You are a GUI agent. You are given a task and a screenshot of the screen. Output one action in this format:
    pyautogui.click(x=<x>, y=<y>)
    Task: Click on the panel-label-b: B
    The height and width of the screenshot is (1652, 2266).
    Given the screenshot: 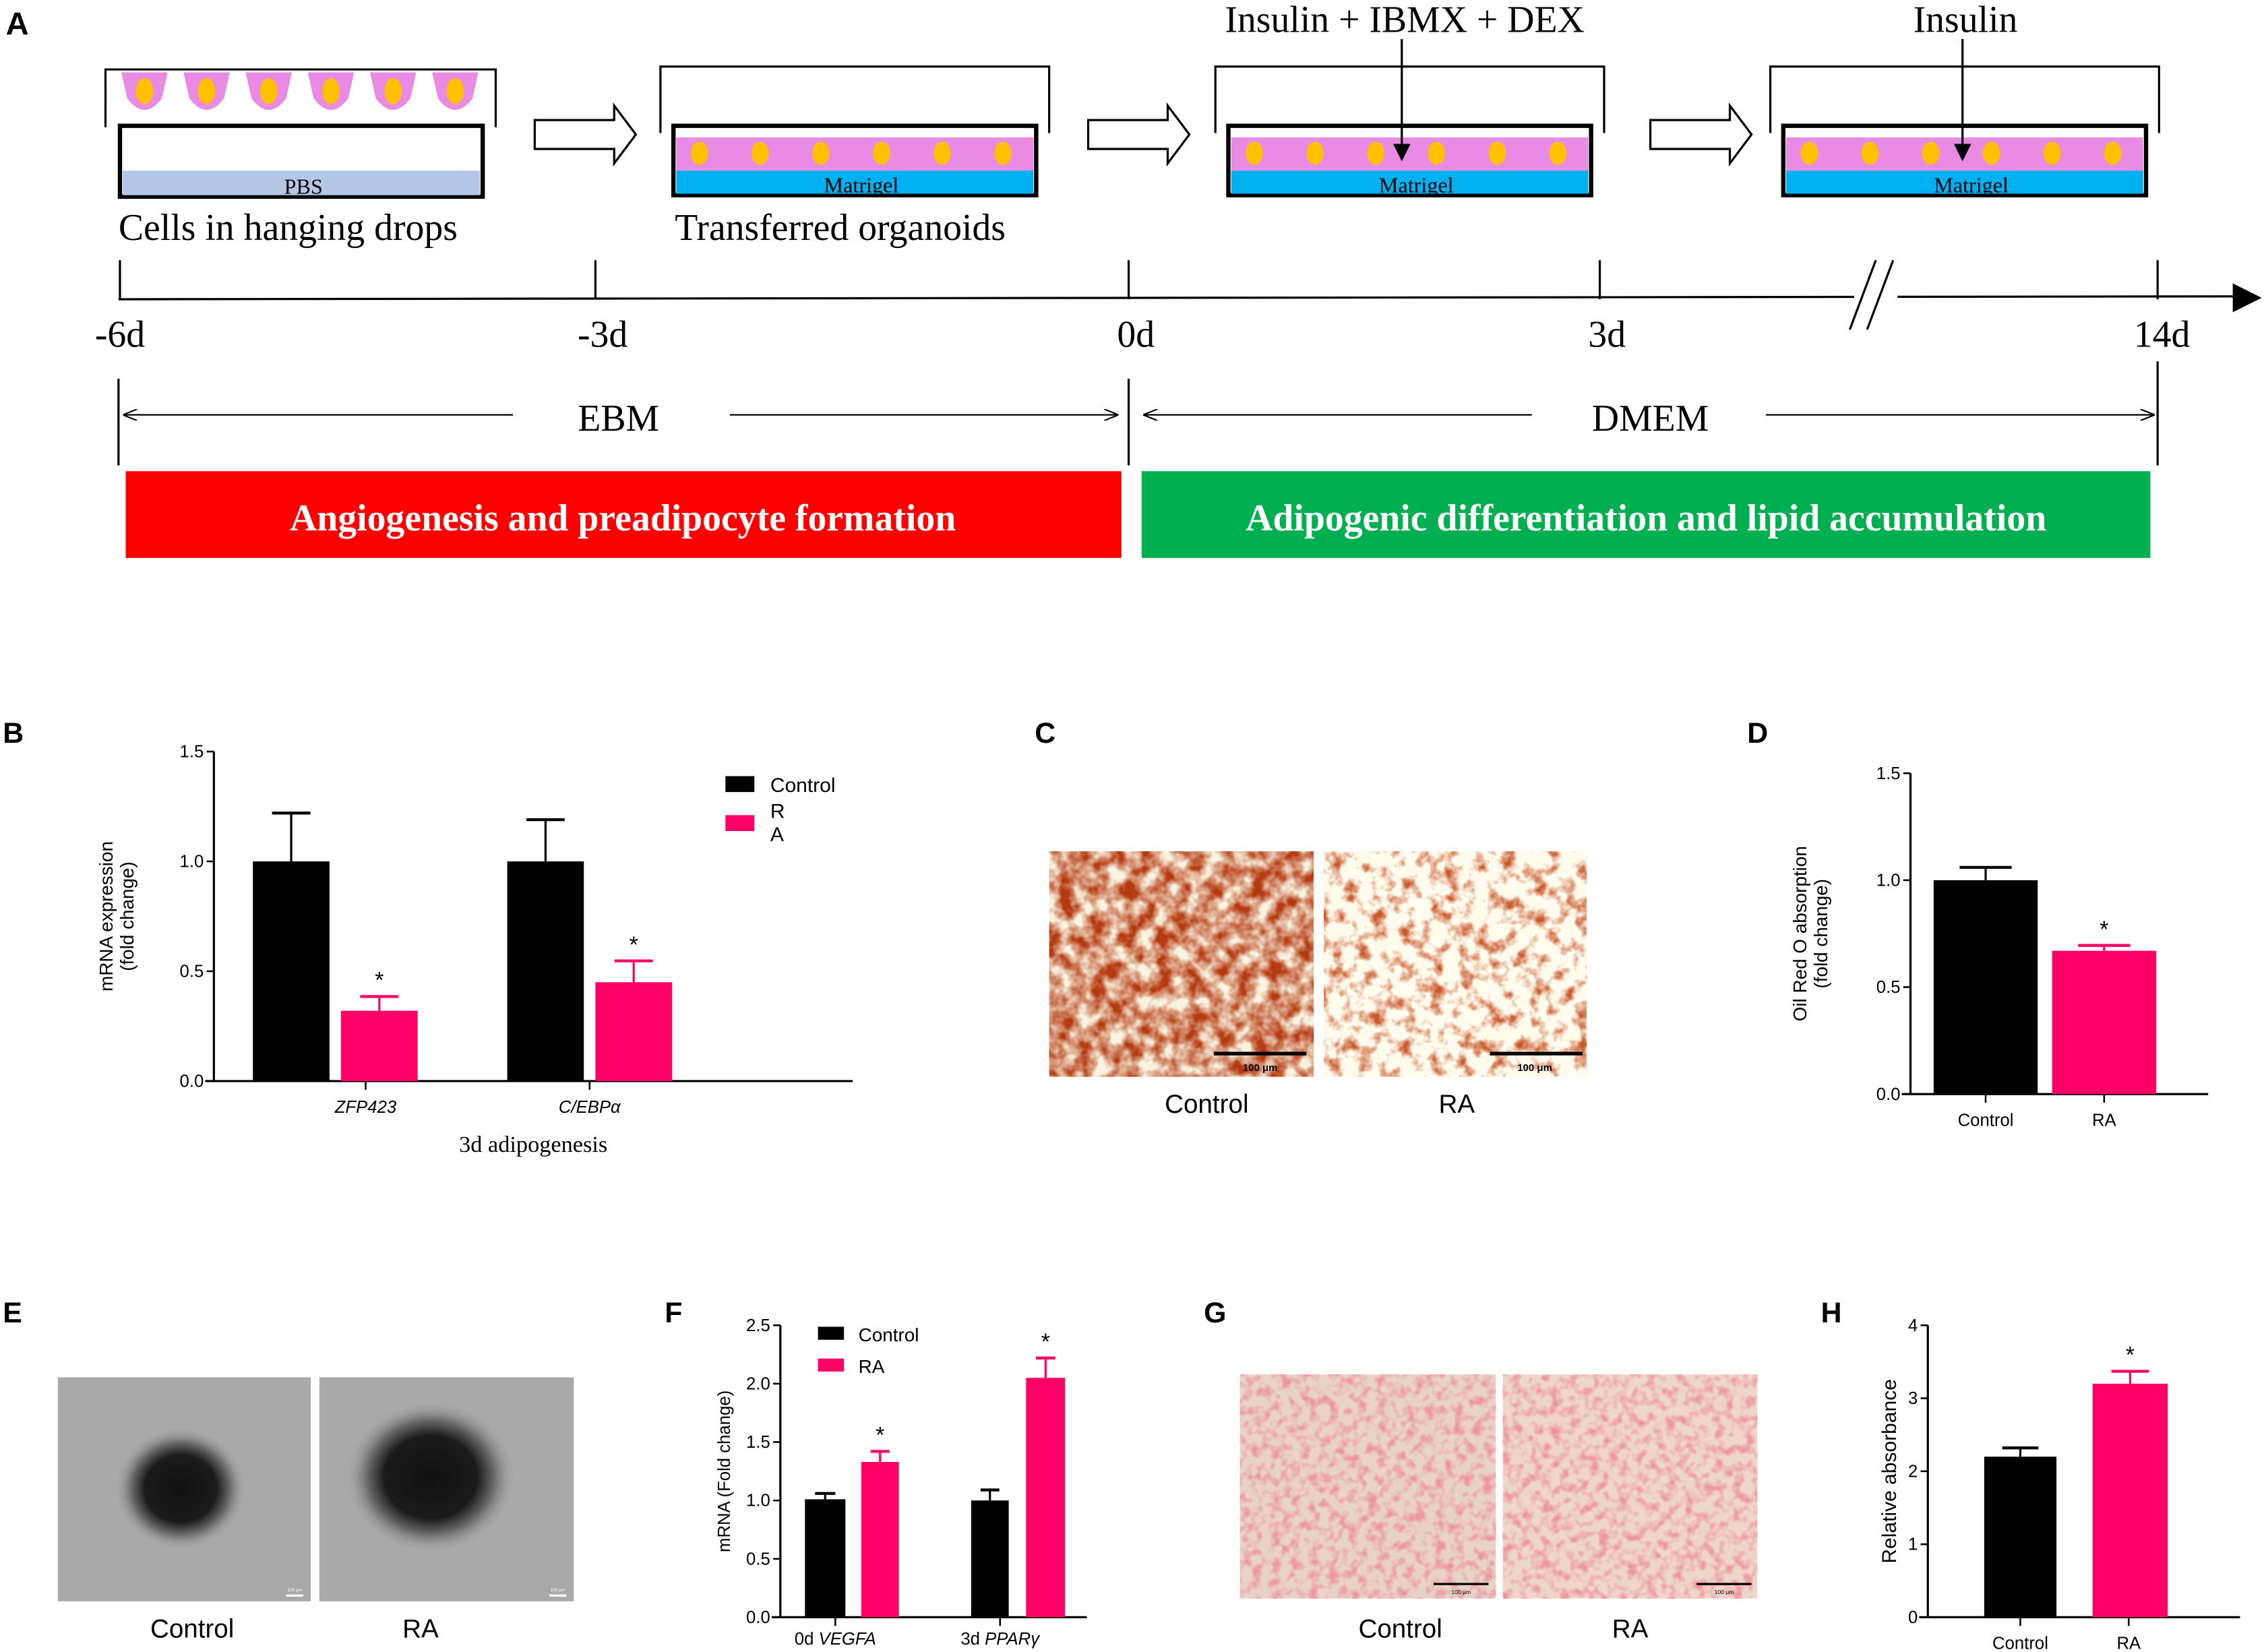 What is the action you would take?
    pyautogui.click(x=14, y=733)
    